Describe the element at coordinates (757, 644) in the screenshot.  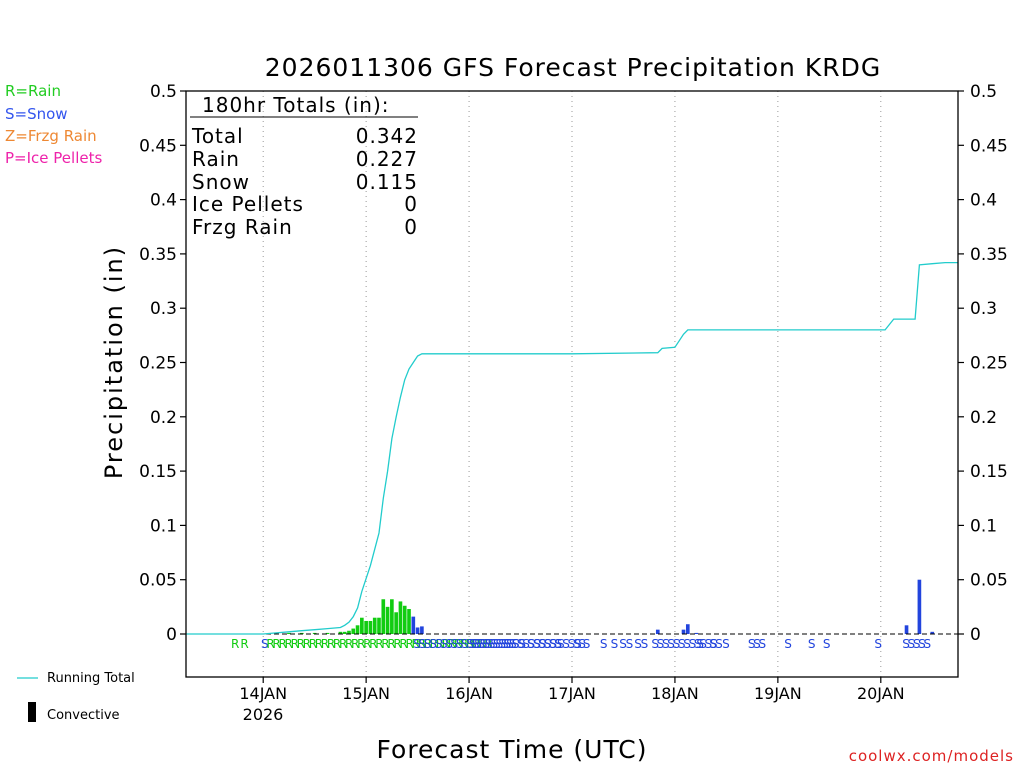
I see `precip-type-marker-snow: SSS` at that location.